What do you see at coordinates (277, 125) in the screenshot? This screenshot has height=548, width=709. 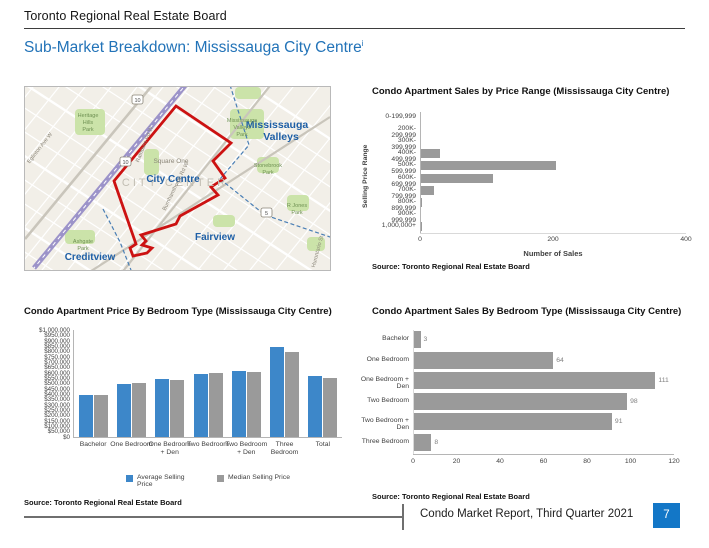 I see `map-region-label: Mississauga` at bounding box center [277, 125].